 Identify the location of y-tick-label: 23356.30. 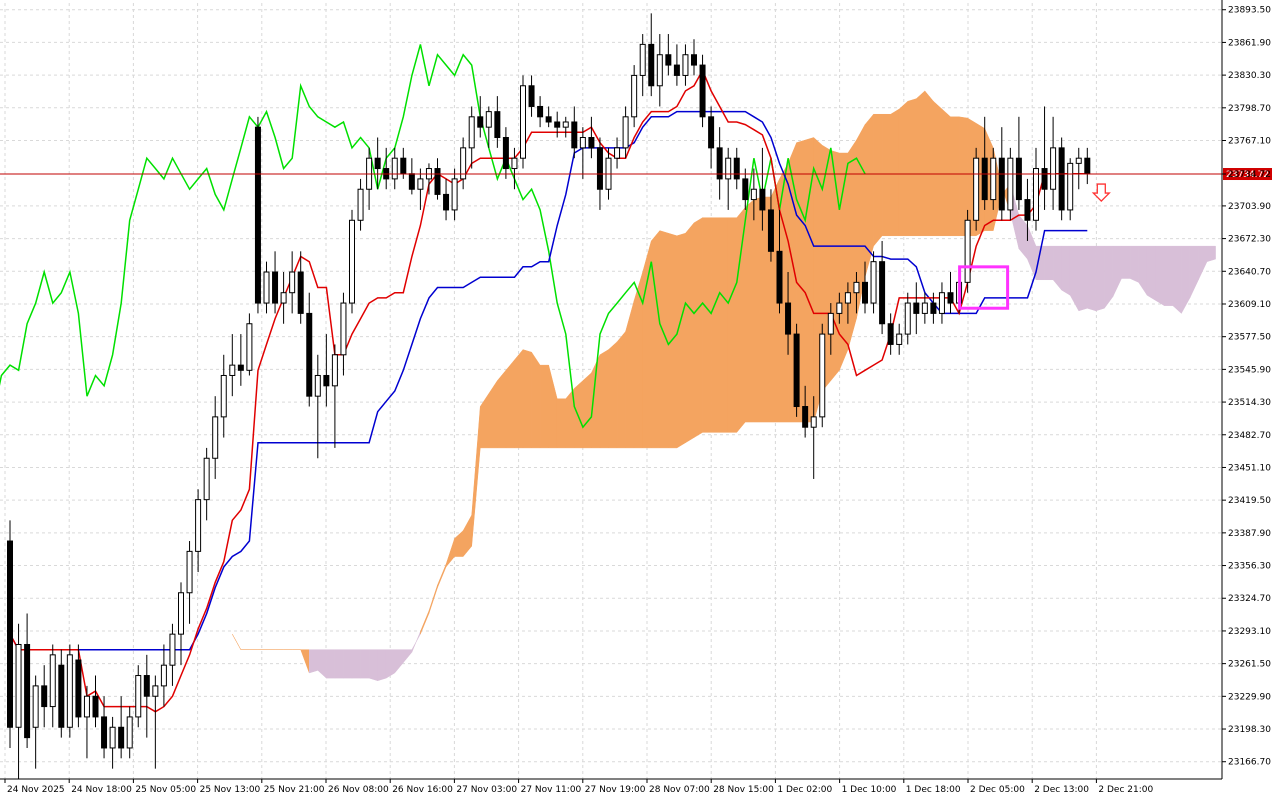
(1249, 567).